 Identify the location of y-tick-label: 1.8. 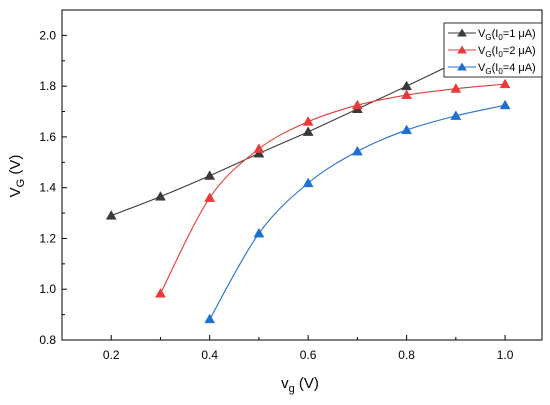
(47, 86).